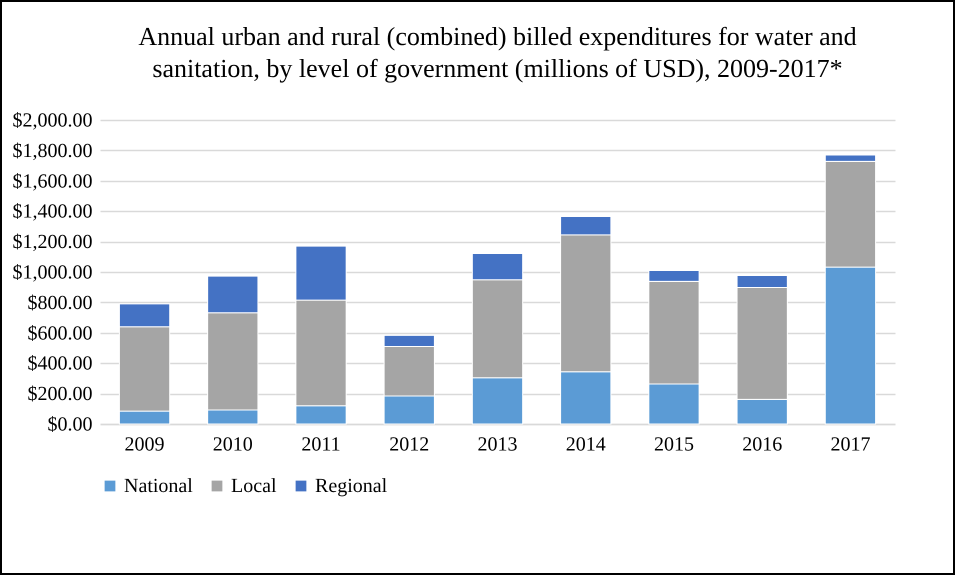  Describe the element at coordinates (52, 181) in the screenshot. I see `y-tick-label: $1,600.00` at that location.